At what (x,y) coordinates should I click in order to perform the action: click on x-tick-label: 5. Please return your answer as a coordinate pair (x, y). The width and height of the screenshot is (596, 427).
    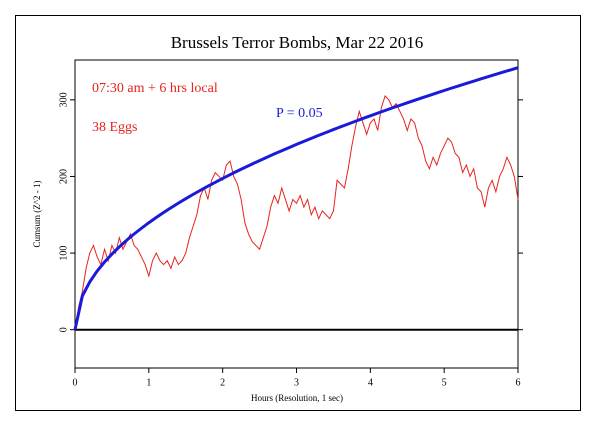
    Looking at the image, I should click on (444, 382).